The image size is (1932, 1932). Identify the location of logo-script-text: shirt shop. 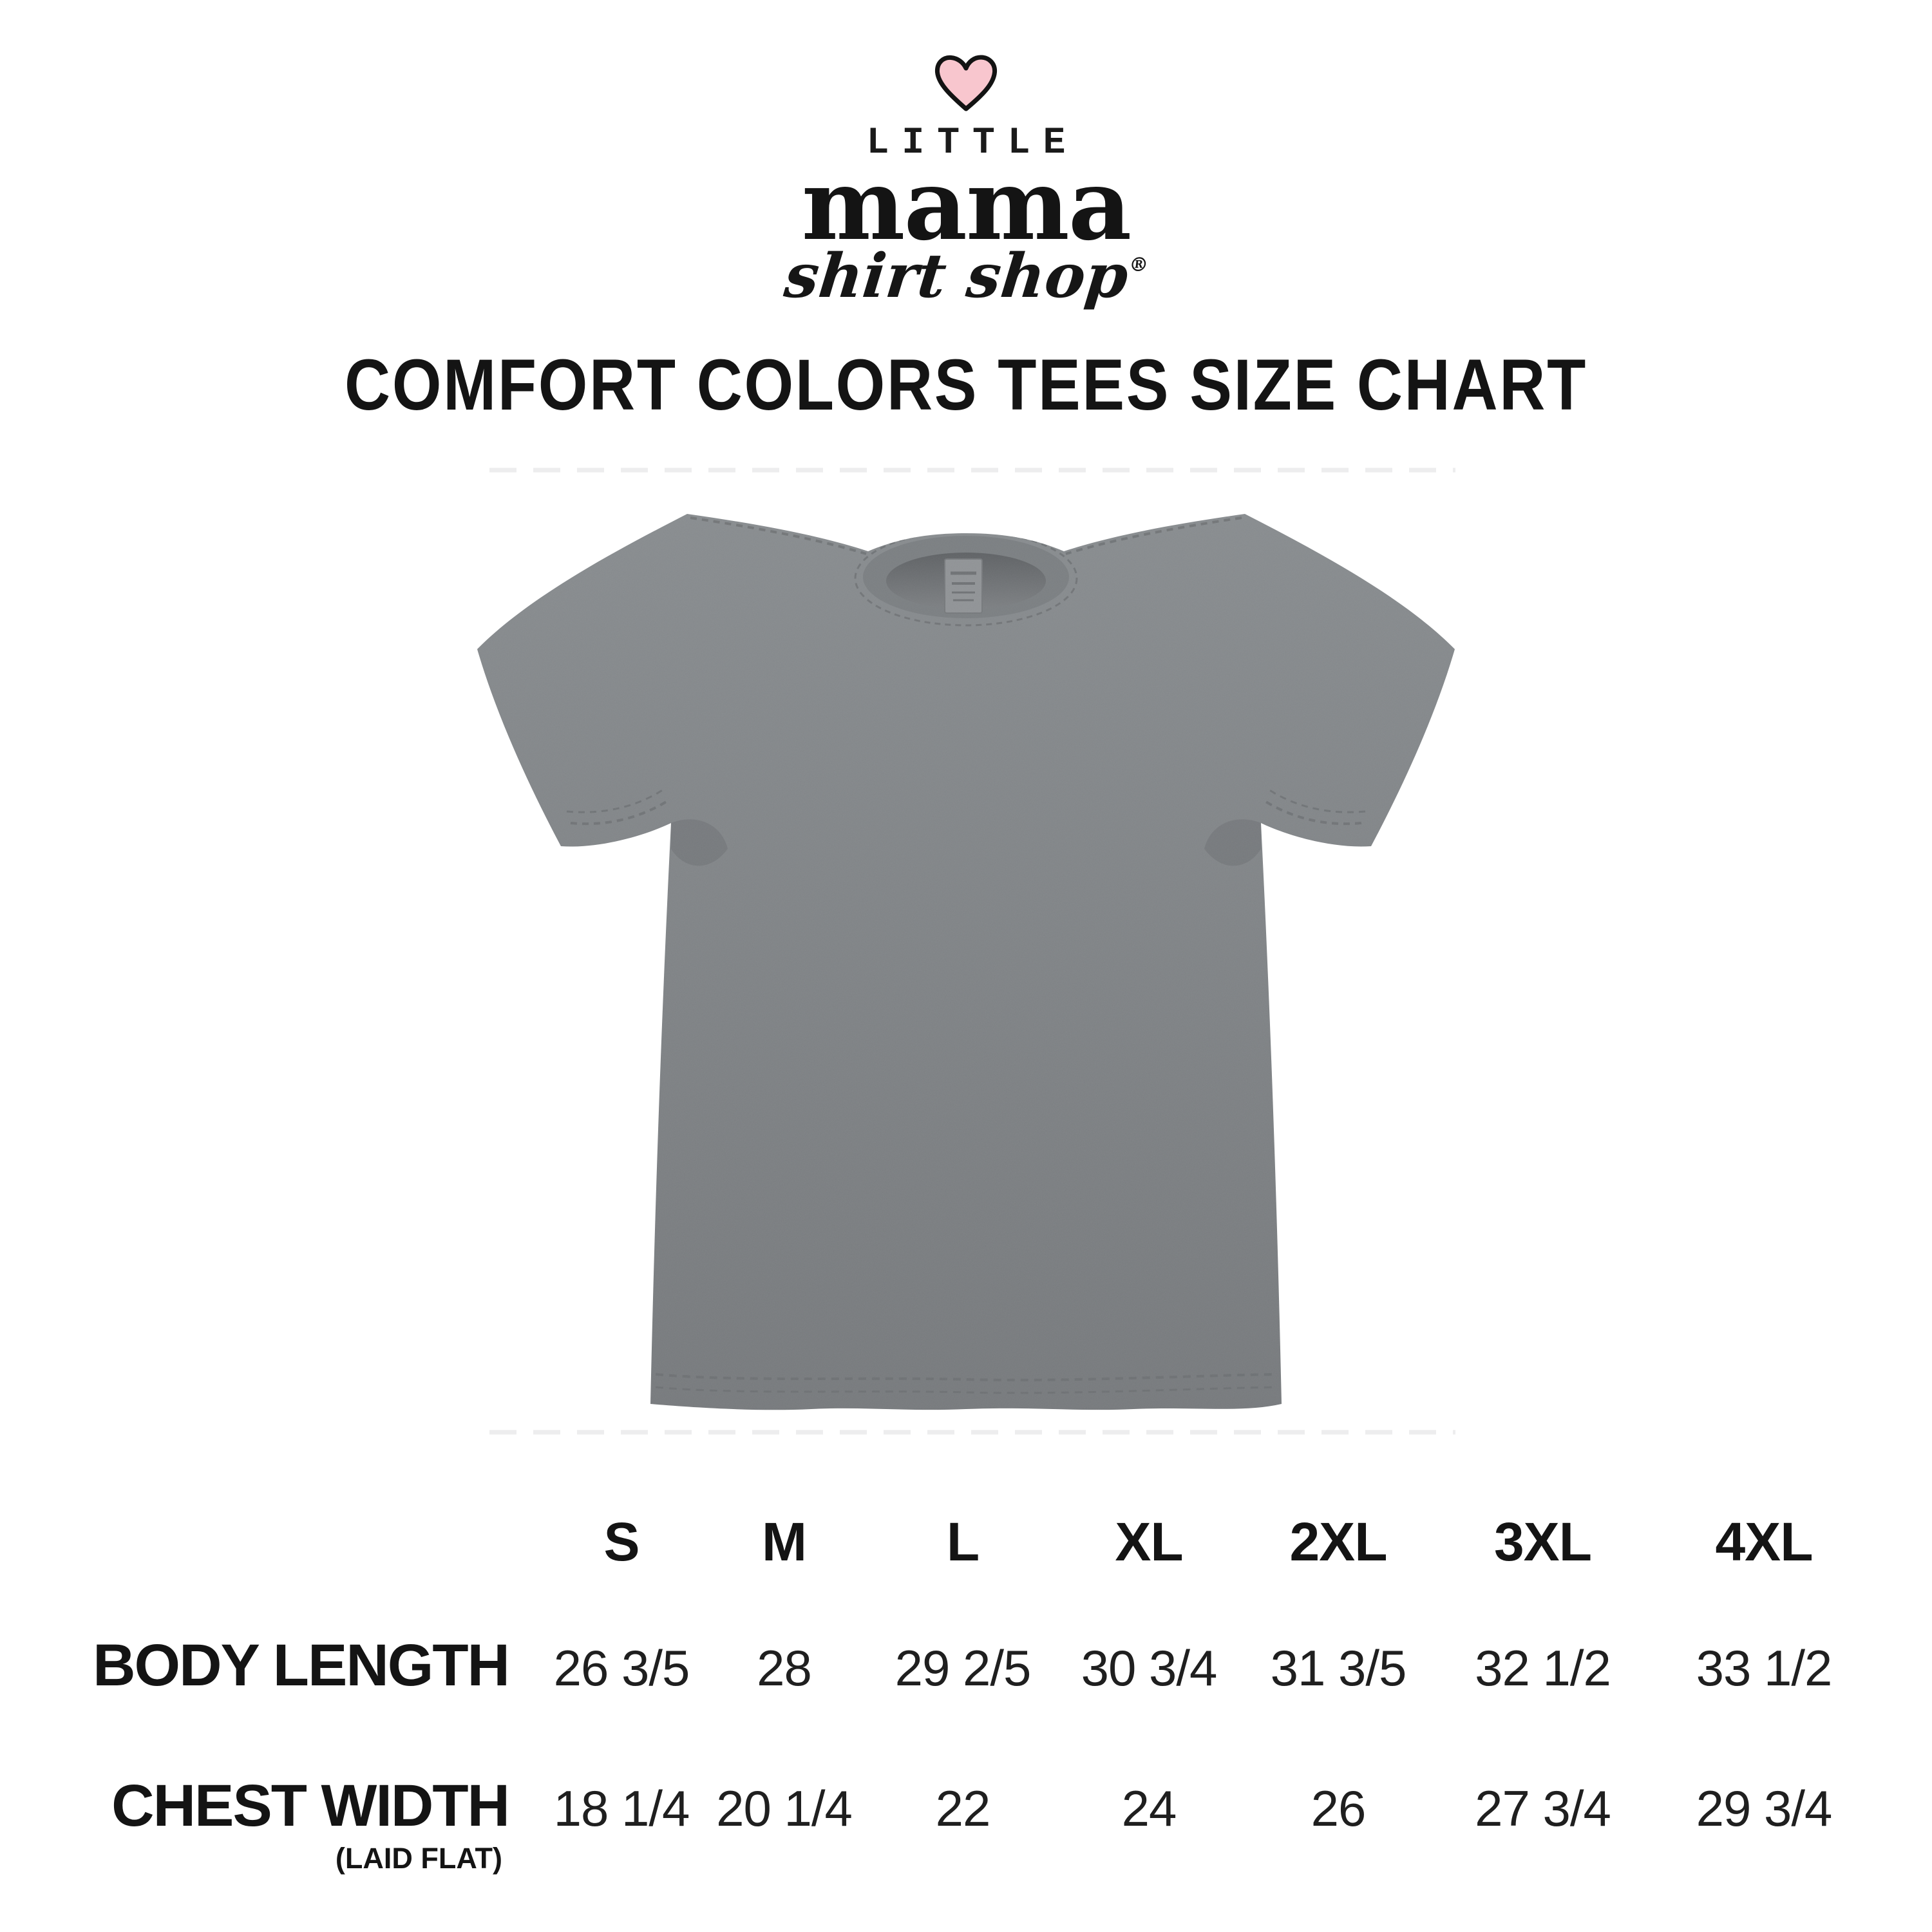
(956, 277).